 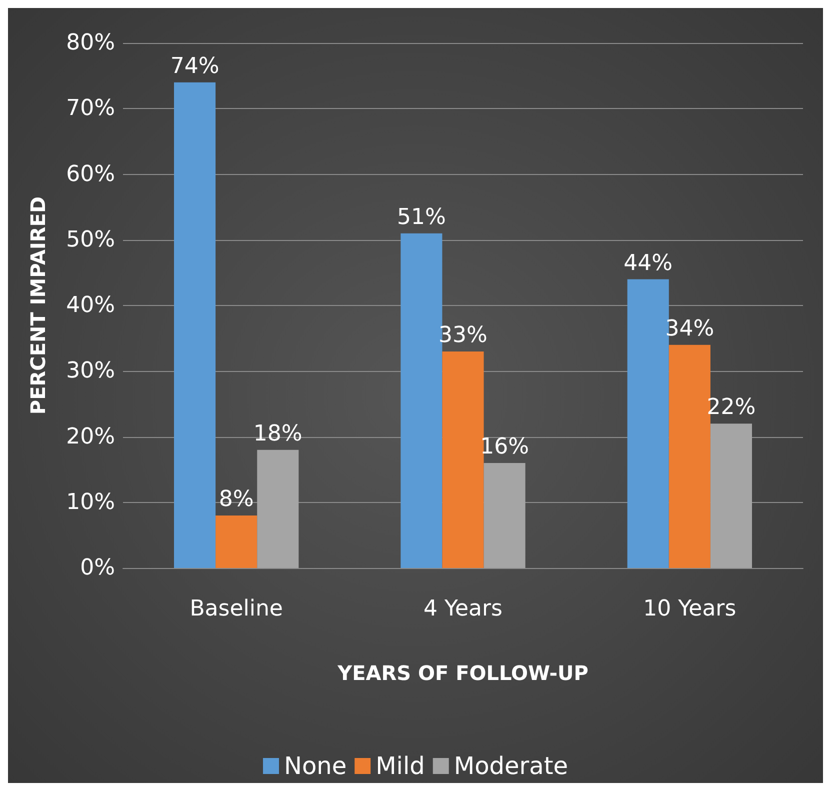 I want to click on data-label: 8%, so click(x=236, y=499).